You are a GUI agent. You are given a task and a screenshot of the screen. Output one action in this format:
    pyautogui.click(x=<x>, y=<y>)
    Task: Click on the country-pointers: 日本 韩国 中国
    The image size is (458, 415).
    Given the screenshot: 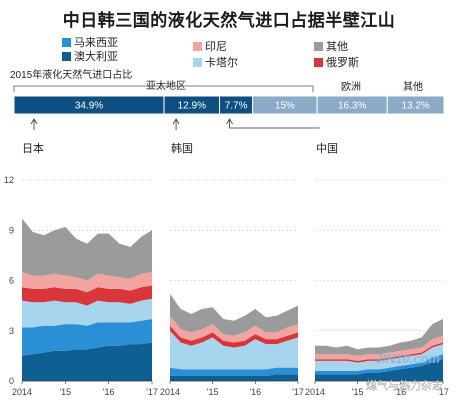 What is the action you would take?
    pyautogui.click(x=180, y=136)
    